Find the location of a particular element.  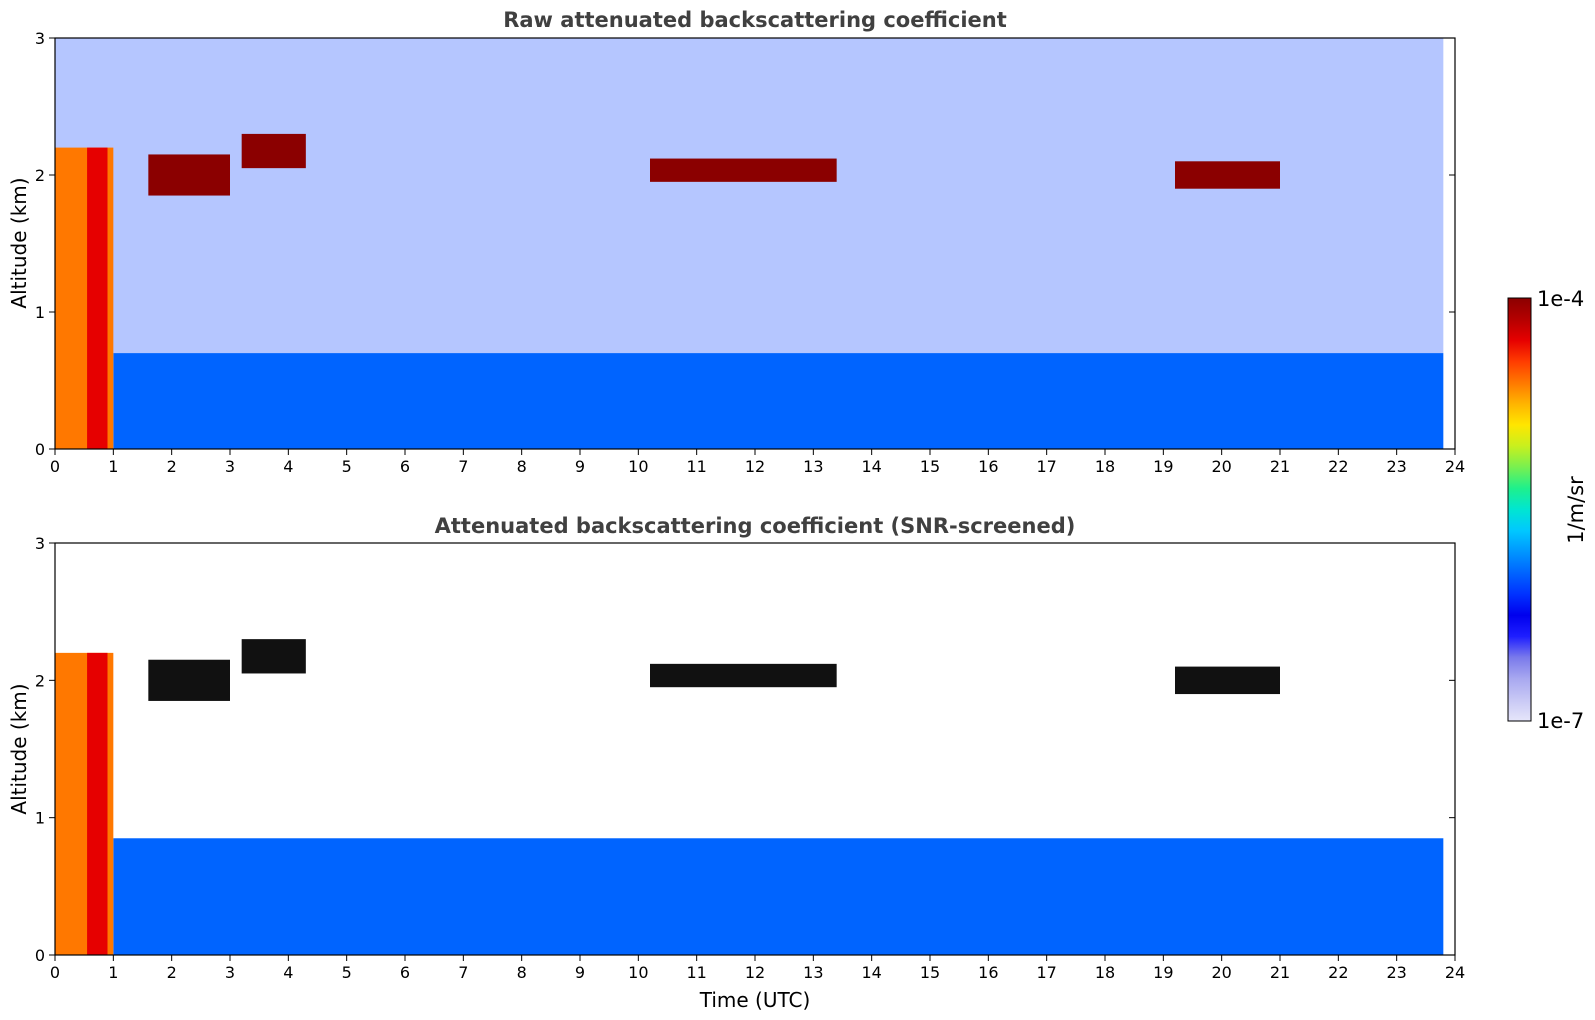

colorbar-gradient is located at coordinates (1519, 509).